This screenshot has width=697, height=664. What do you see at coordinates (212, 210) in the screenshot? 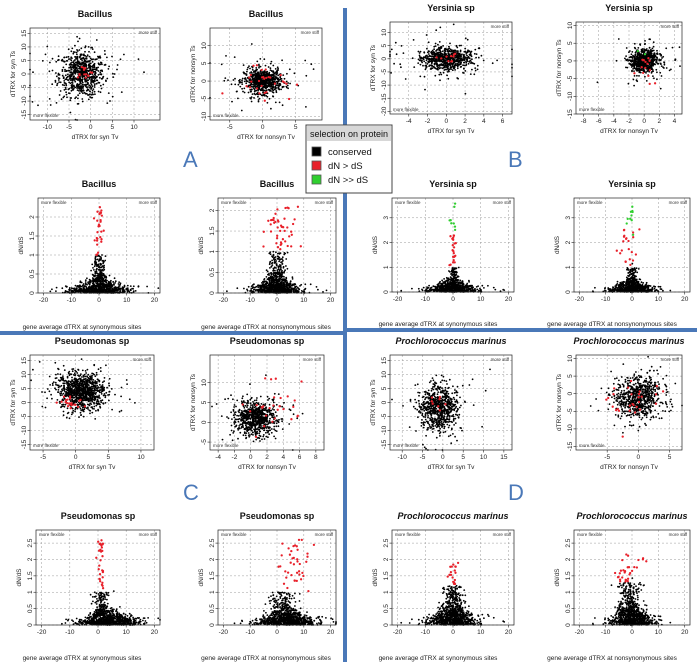
I see `y-tick-label: 2` at bounding box center [212, 210].